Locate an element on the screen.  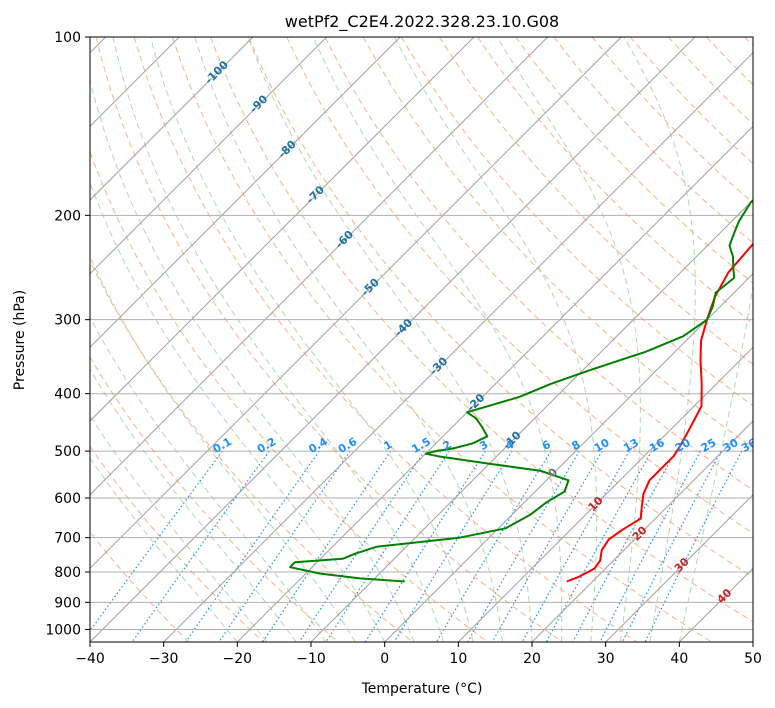
x-axis: −40 −30 −20 −10 0 10 20 30 40 50 is located at coordinates (418, 654).